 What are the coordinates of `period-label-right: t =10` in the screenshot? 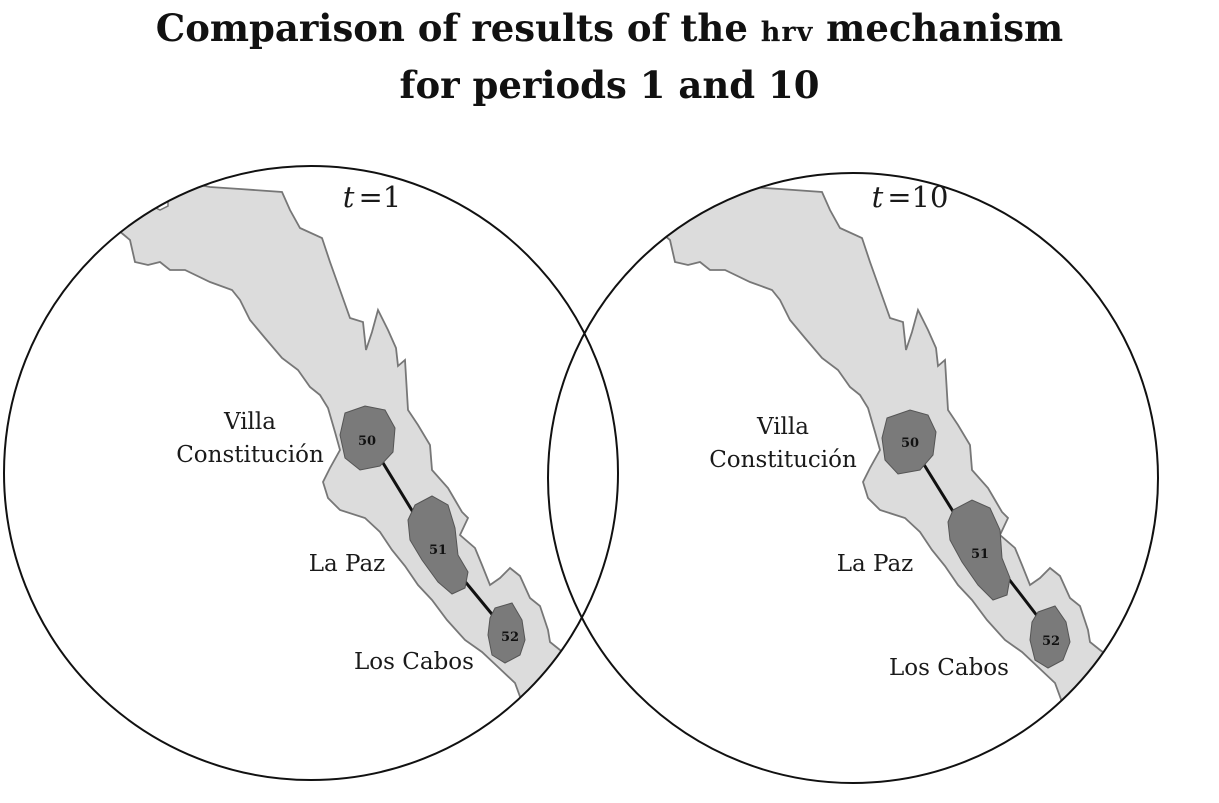 It's located at (910, 197).